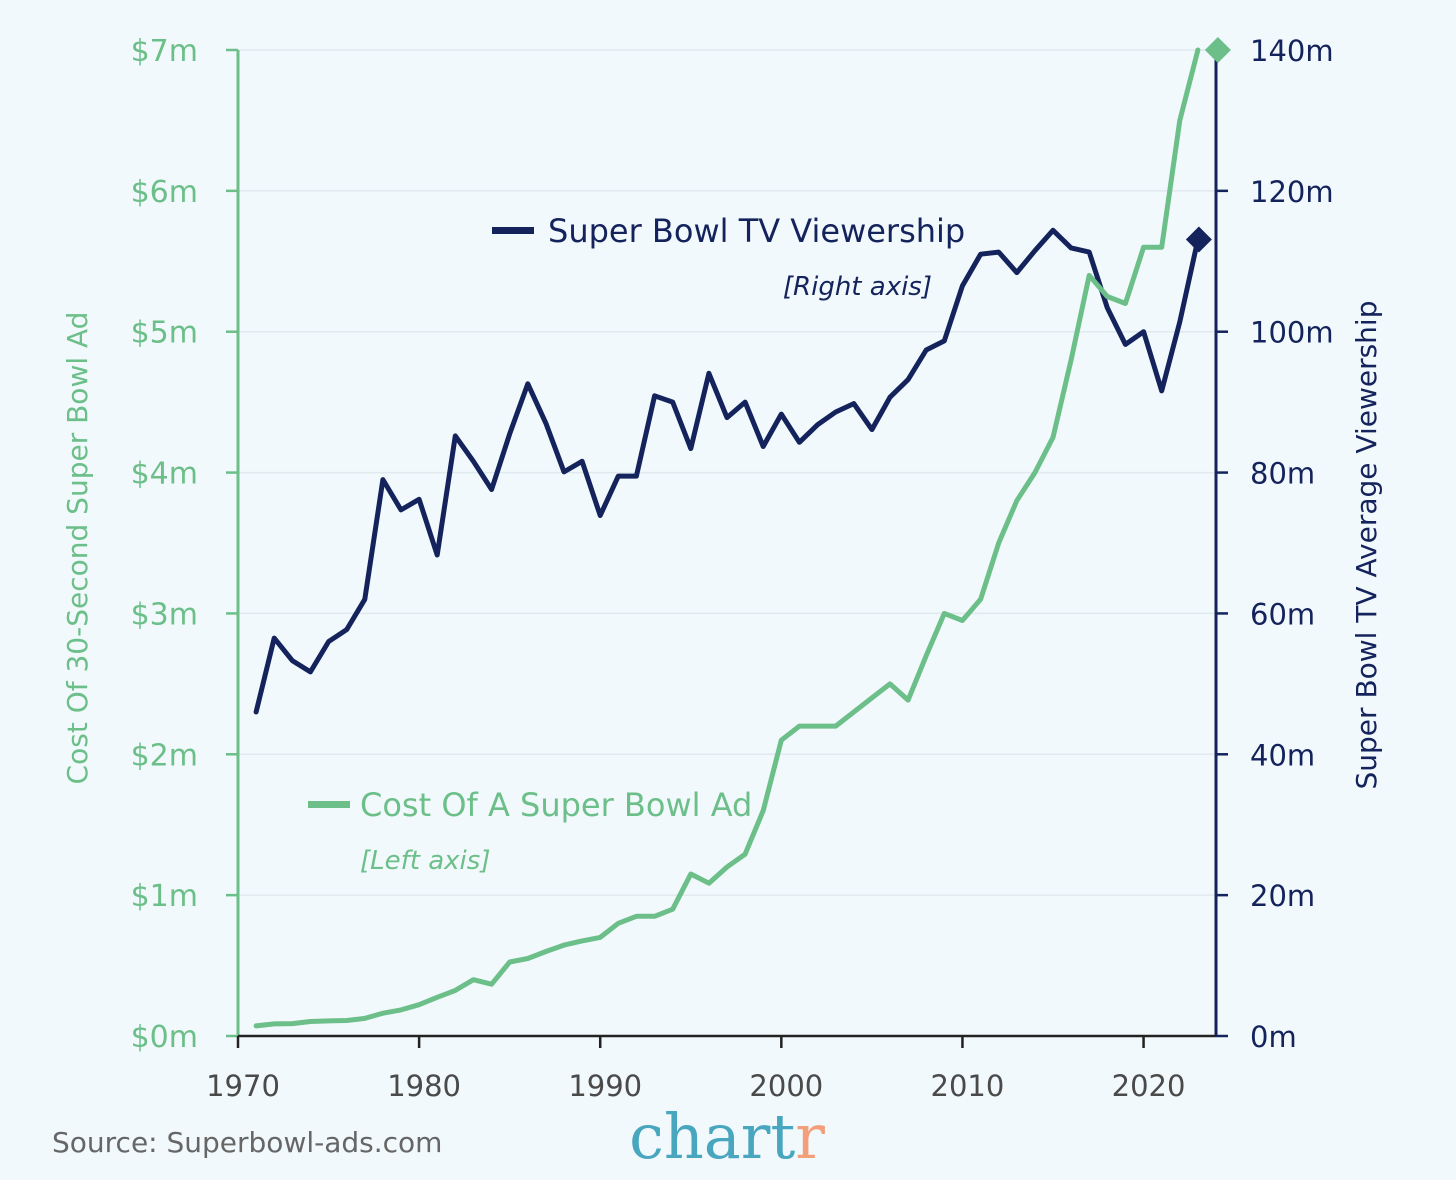 The image size is (1456, 1180). What do you see at coordinates (247, 1142) in the screenshot?
I see `source-note: Source: Superbowl-ads.com` at bounding box center [247, 1142].